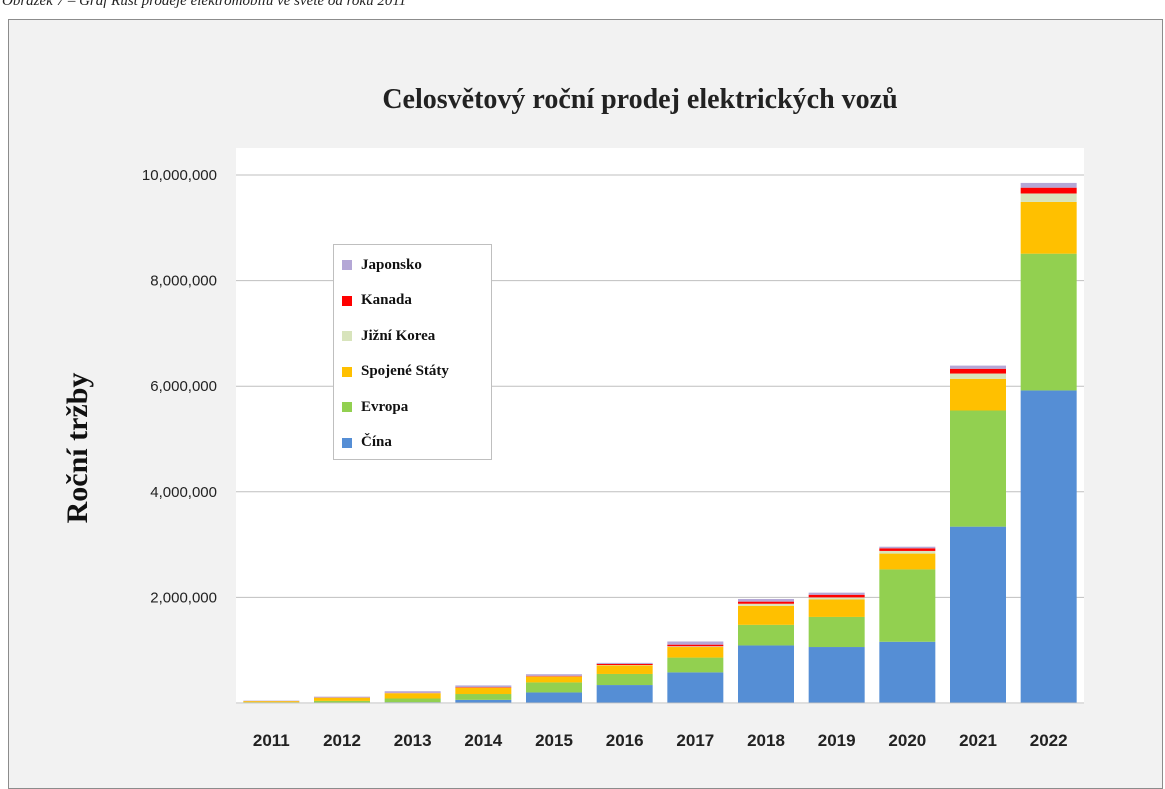  What do you see at coordinates (695, 740) in the screenshot?
I see `x-tick-label: 2017` at bounding box center [695, 740].